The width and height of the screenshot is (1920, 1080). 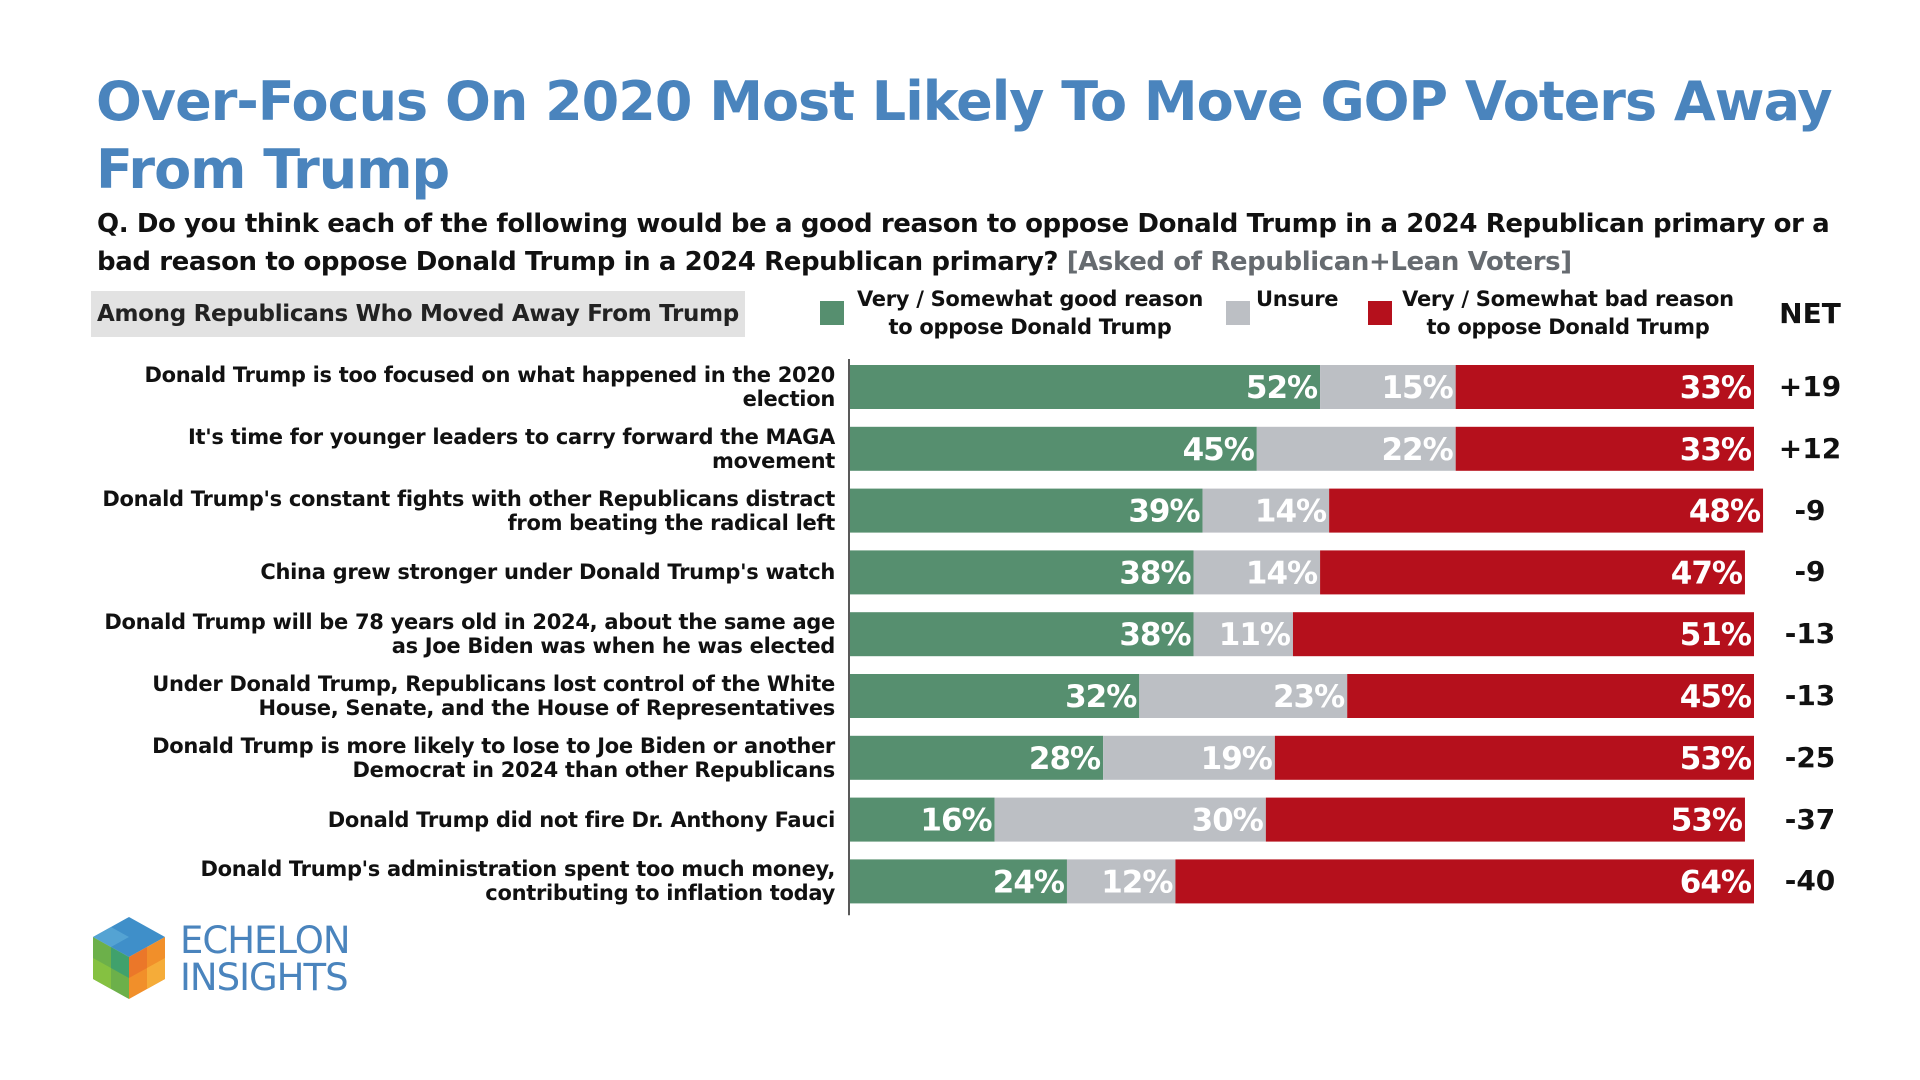 I want to click on net-value: -25, so click(x=1810, y=757).